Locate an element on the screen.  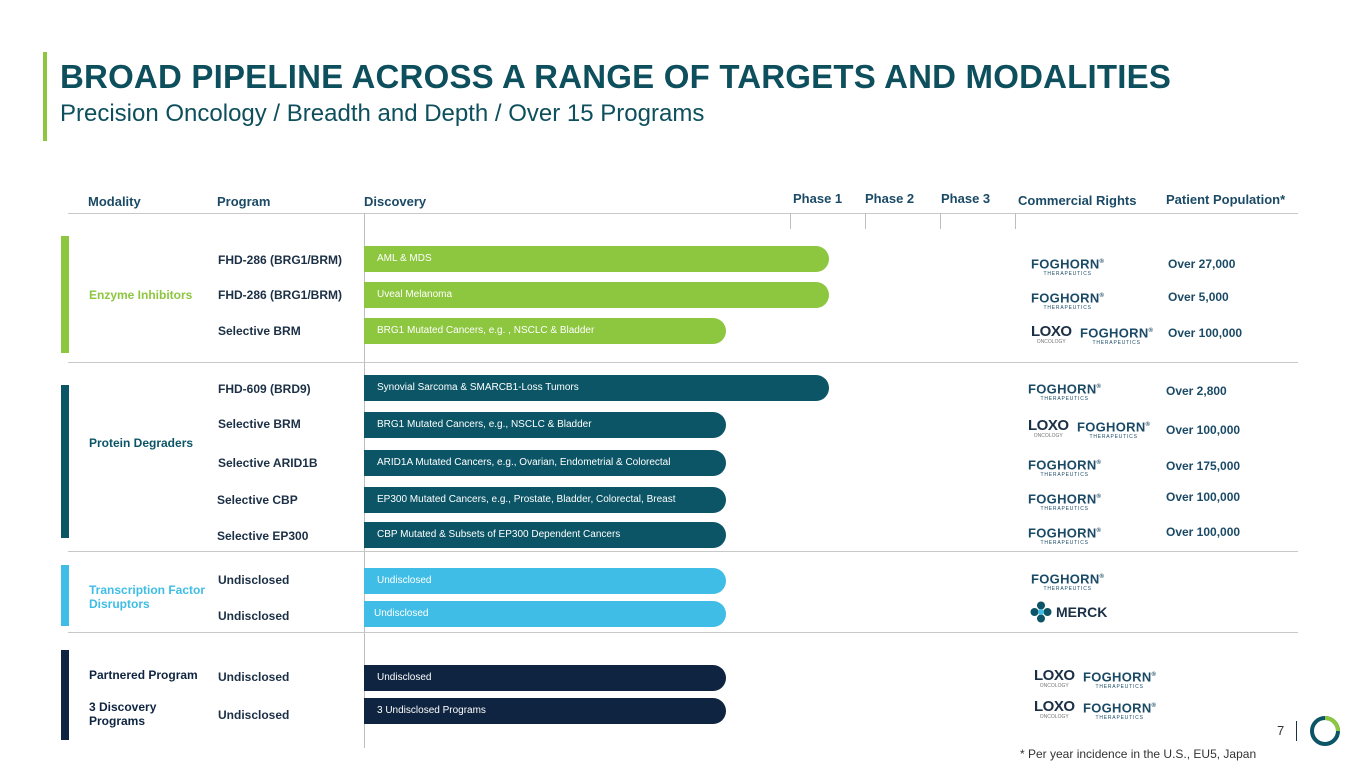
merck-icon is located at coordinates (1041, 612).